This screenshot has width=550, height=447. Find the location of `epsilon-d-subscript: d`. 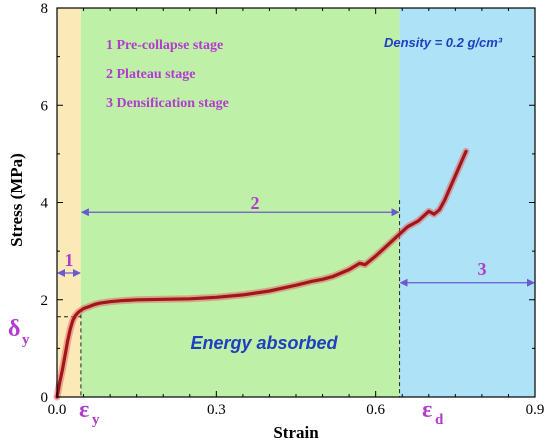

epsilon-d-subscript: d is located at coordinates (439, 420).